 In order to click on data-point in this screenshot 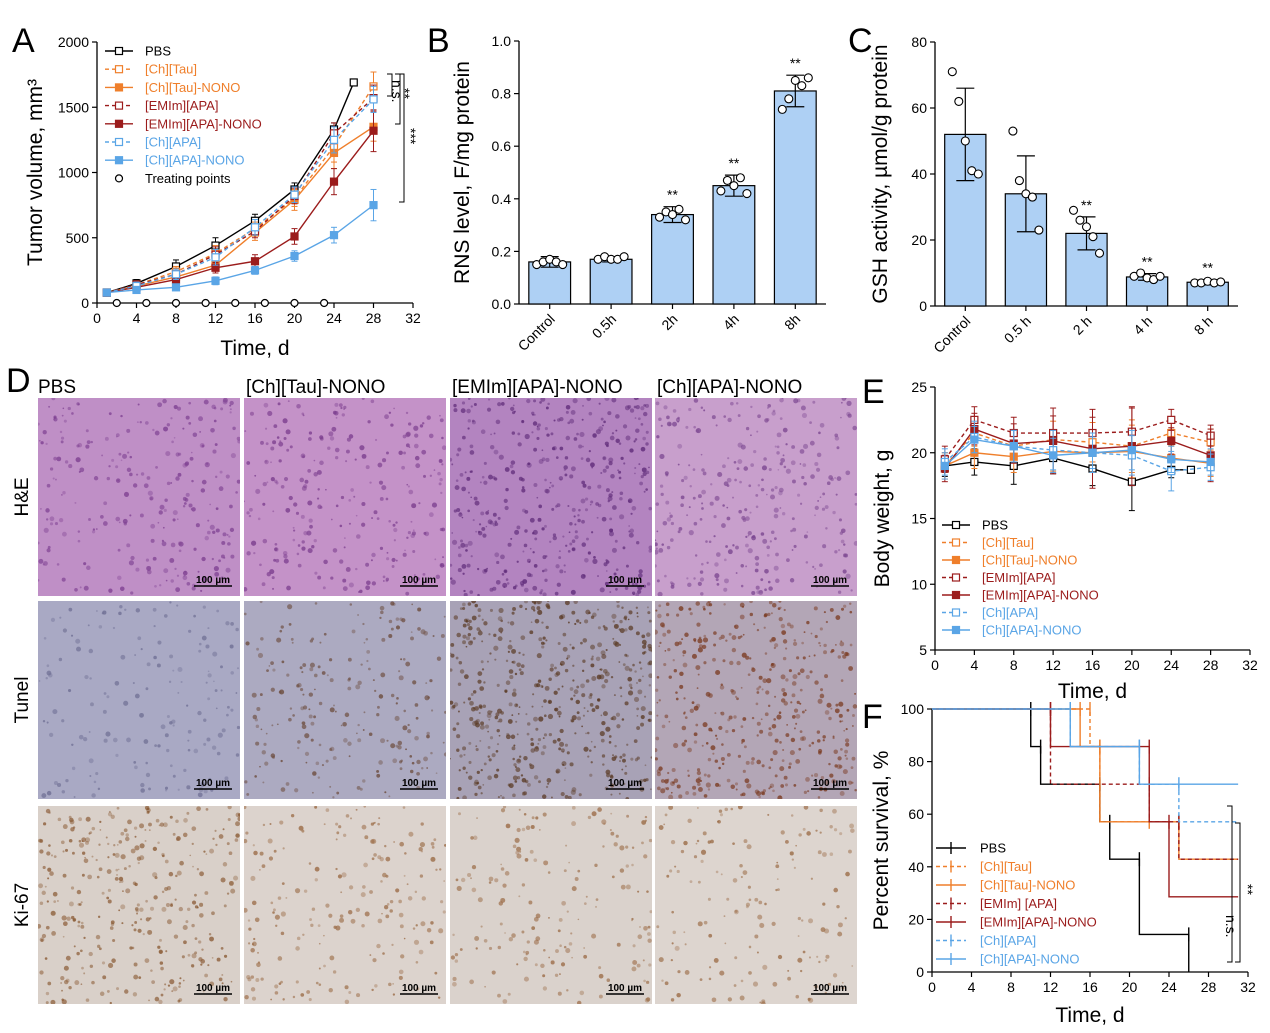, I will do `click(255, 261)`.